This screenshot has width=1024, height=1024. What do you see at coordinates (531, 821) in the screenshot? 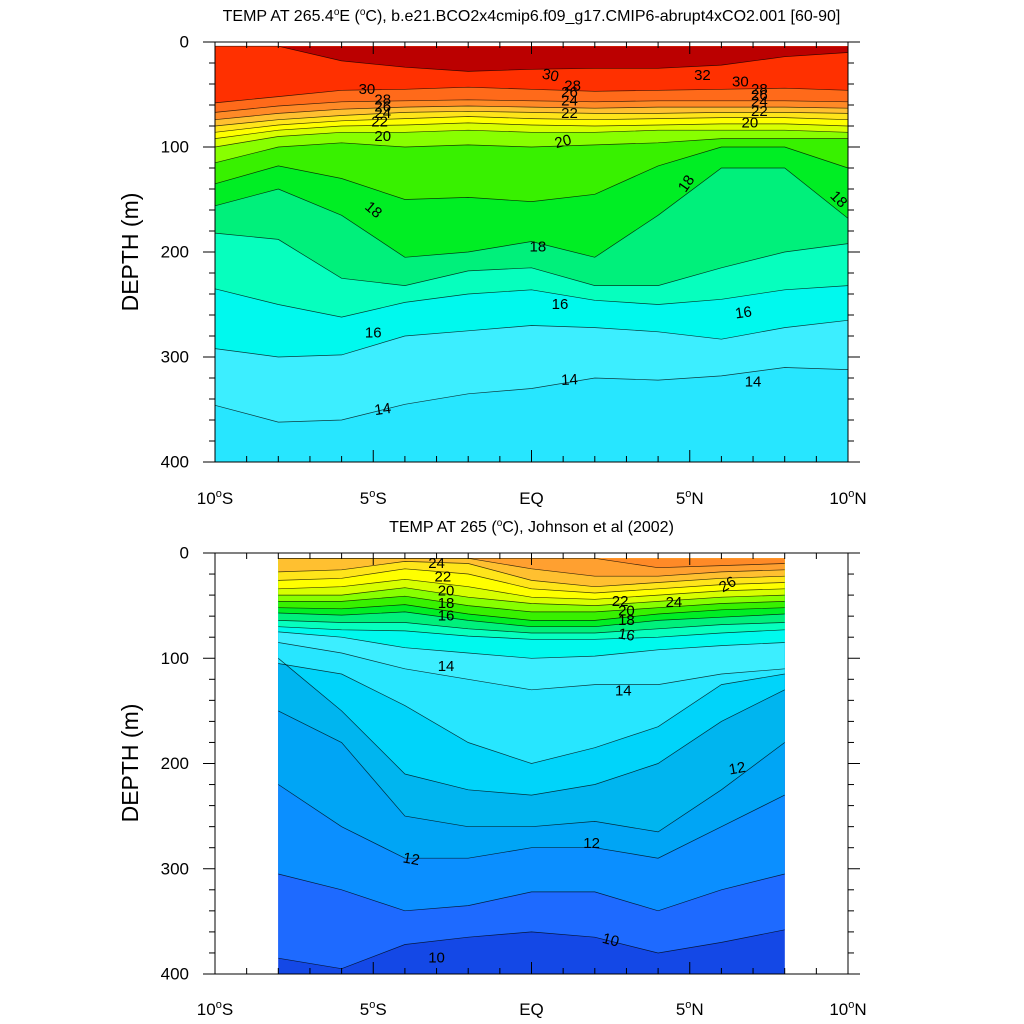
I see `contour-line-11.5` at bounding box center [531, 821].